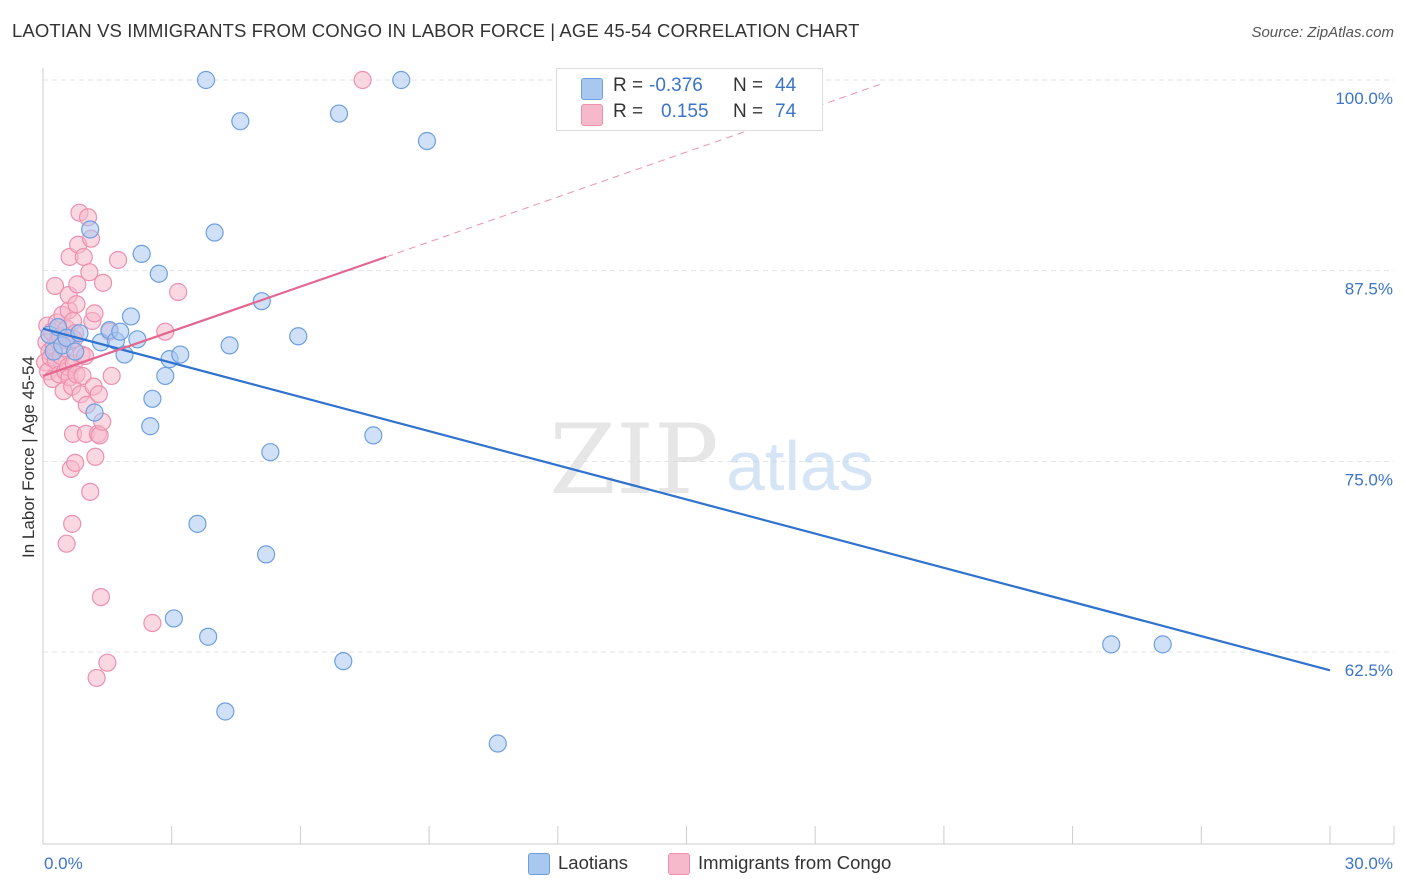 This screenshot has width=1406, height=892. I want to click on congo-trendline, so click(214, 316).